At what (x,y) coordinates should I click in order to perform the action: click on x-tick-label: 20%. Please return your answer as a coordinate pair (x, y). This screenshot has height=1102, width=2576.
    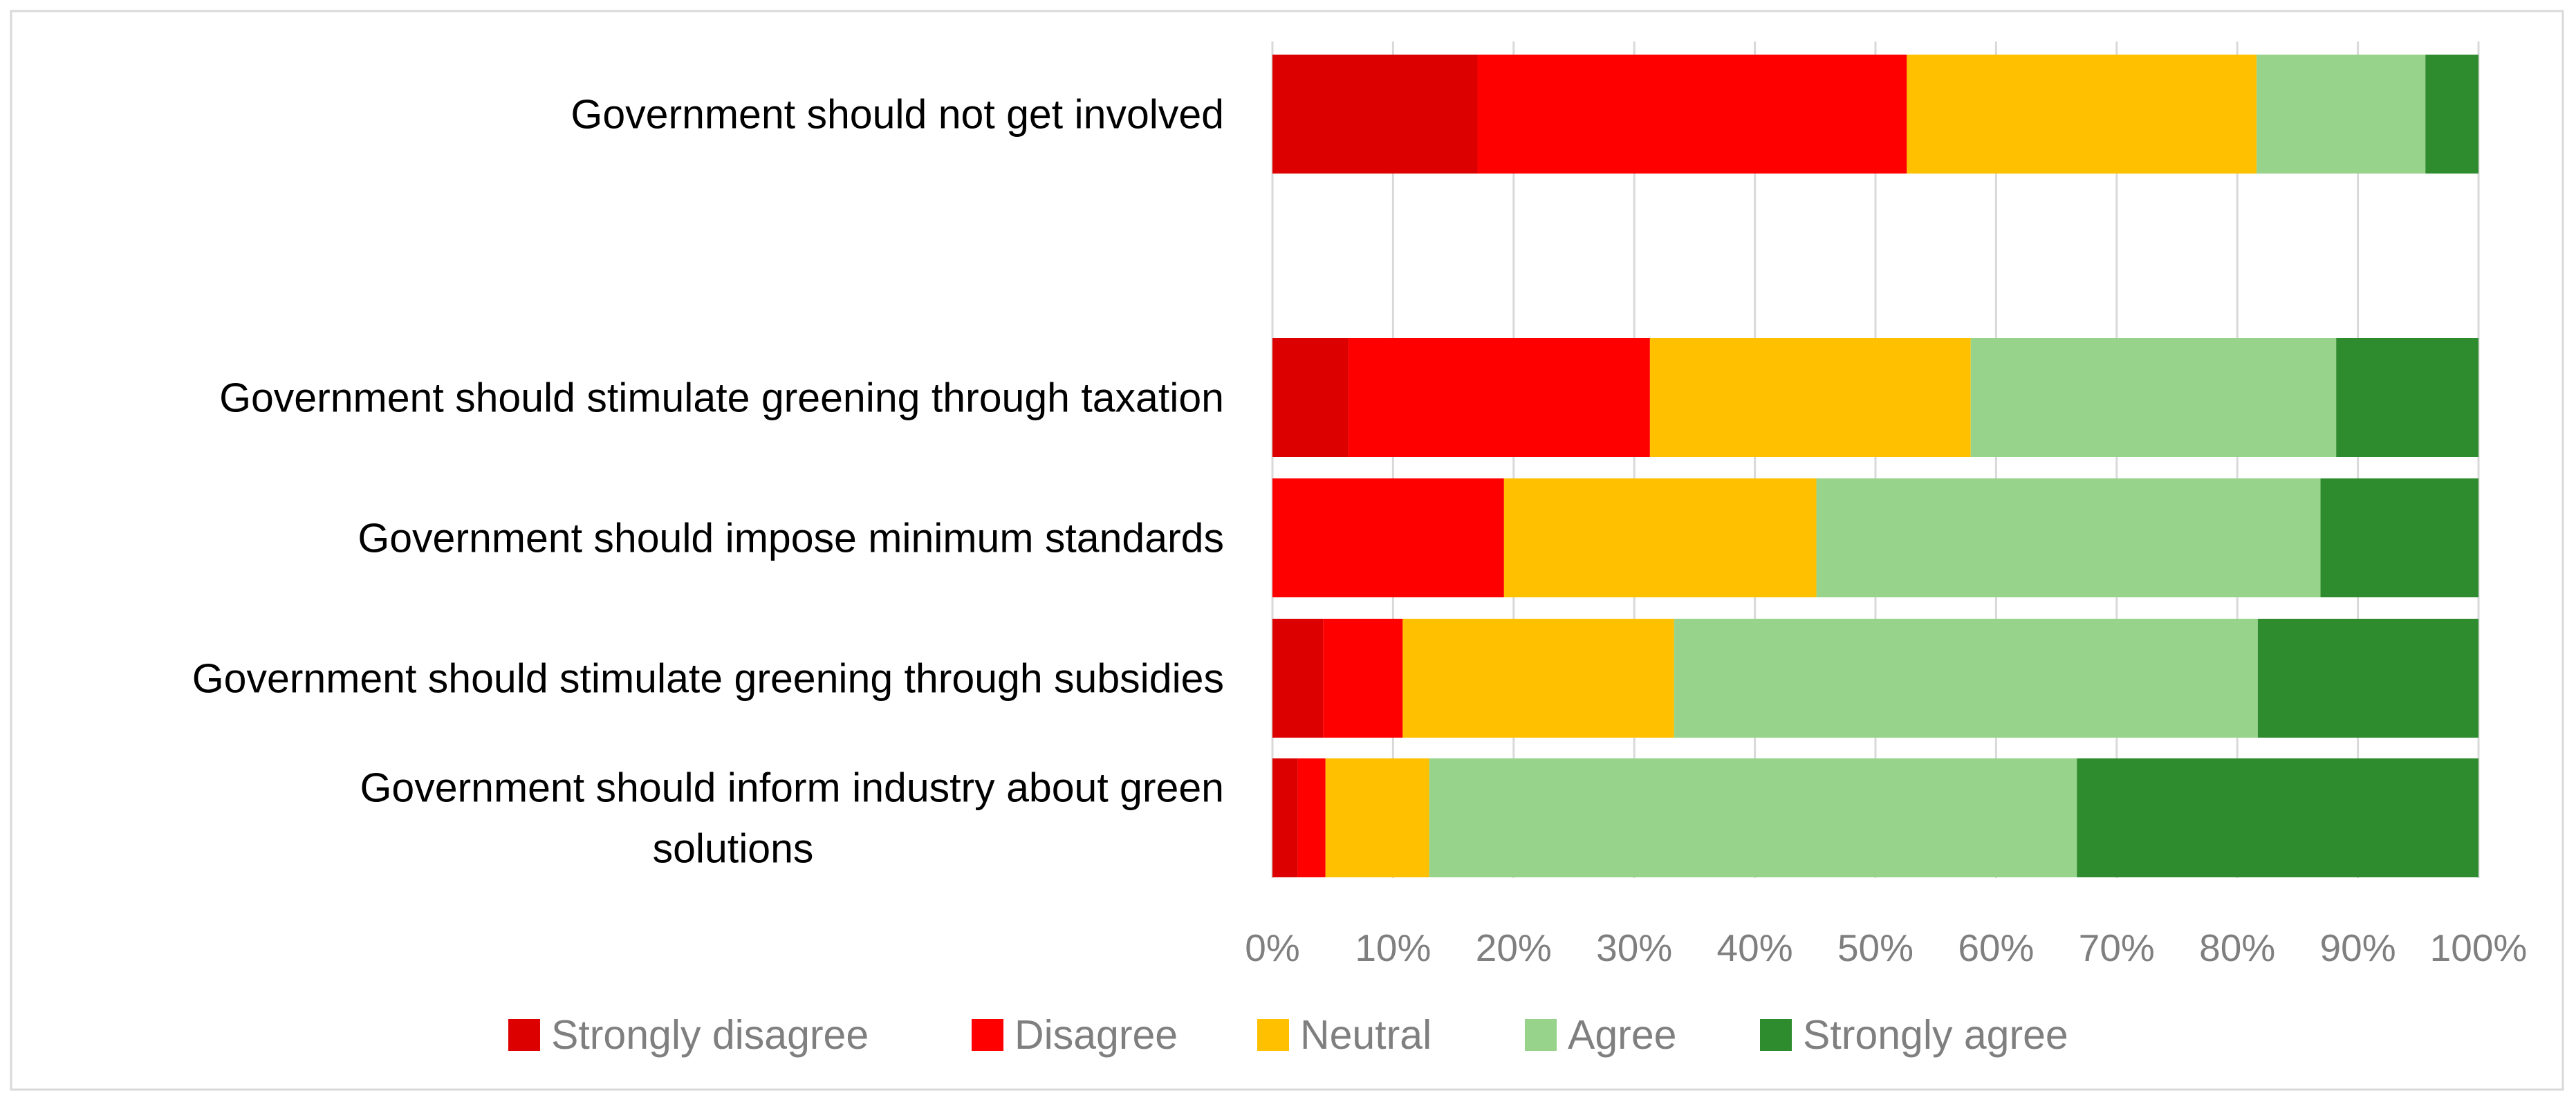
    Looking at the image, I should click on (1514, 948).